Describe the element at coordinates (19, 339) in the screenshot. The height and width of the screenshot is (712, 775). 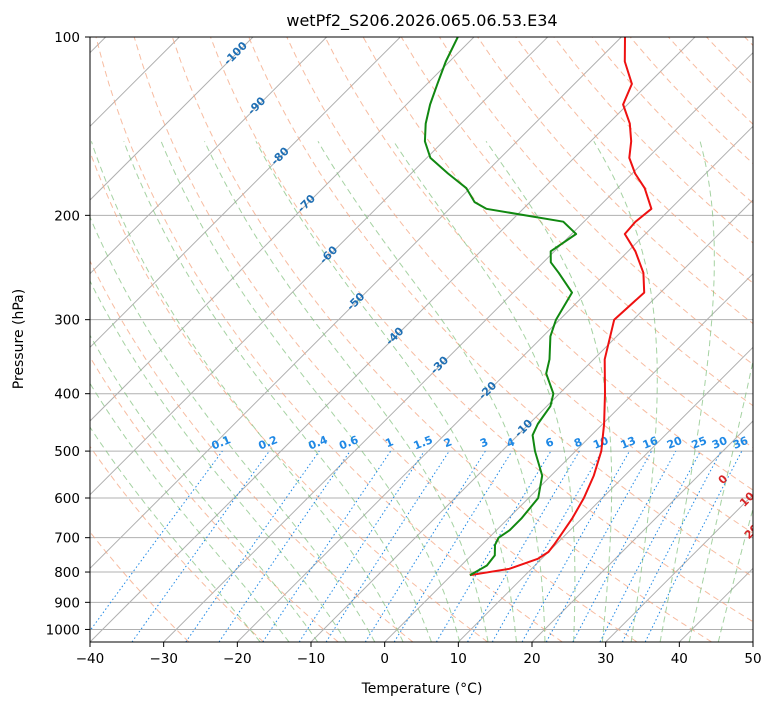
I see `y-axis-title: Pressure (hPa)` at that location.